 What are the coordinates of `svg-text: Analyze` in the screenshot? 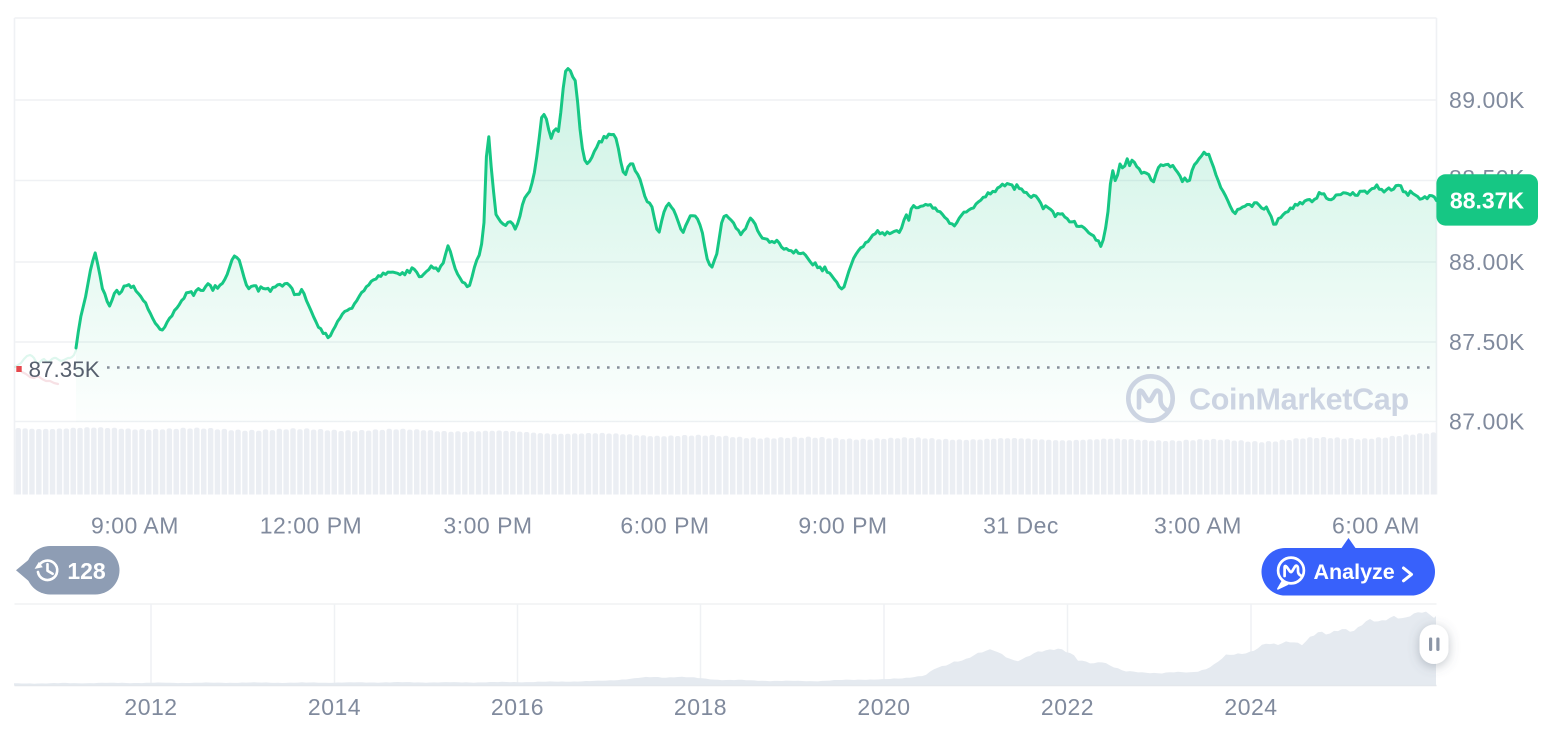 It's located at (1354, 572).